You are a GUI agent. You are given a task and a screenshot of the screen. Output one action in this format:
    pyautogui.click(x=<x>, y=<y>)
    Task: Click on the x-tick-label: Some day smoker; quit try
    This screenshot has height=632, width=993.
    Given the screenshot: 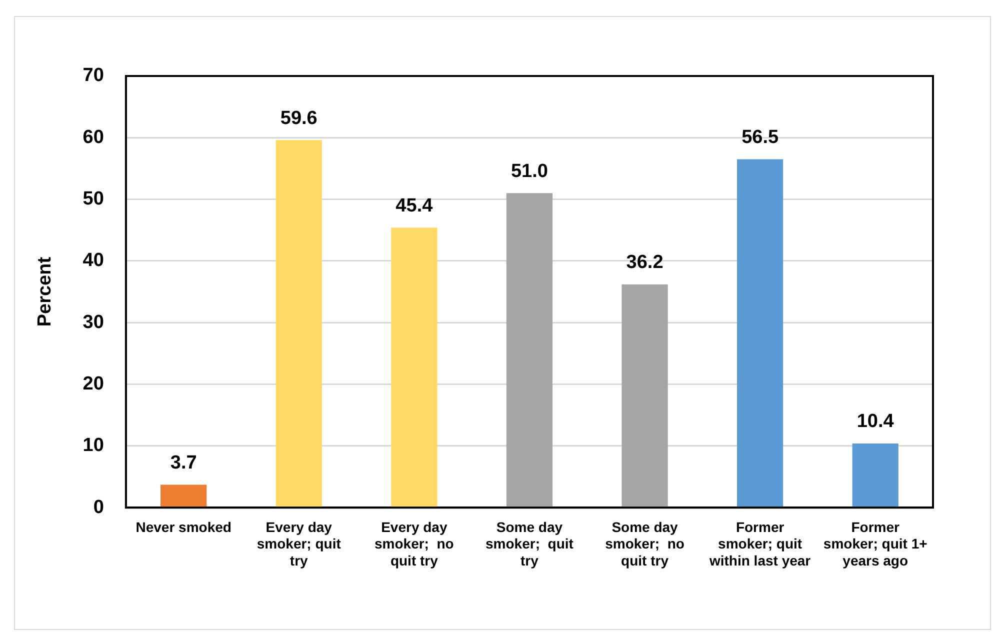 What is the action you would take?
    pyautogui.click(x=530, y=543)
    